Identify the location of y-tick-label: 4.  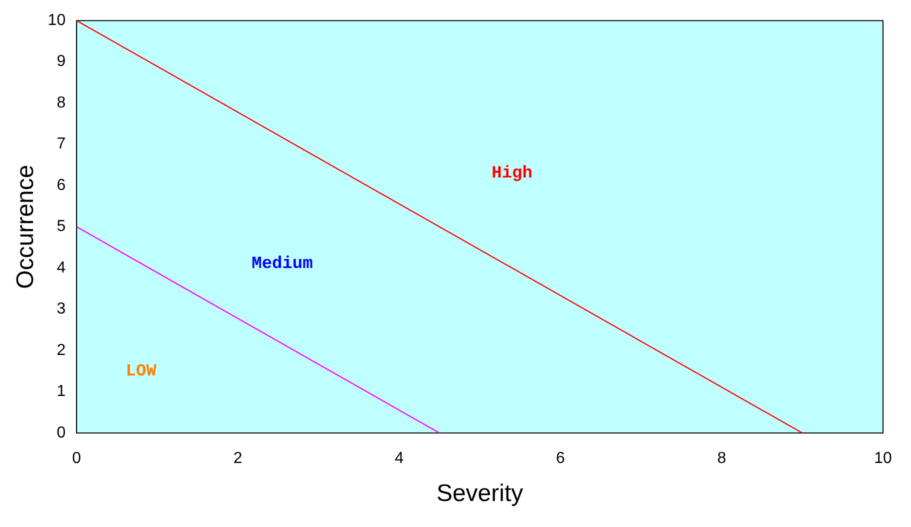
(61, 267).